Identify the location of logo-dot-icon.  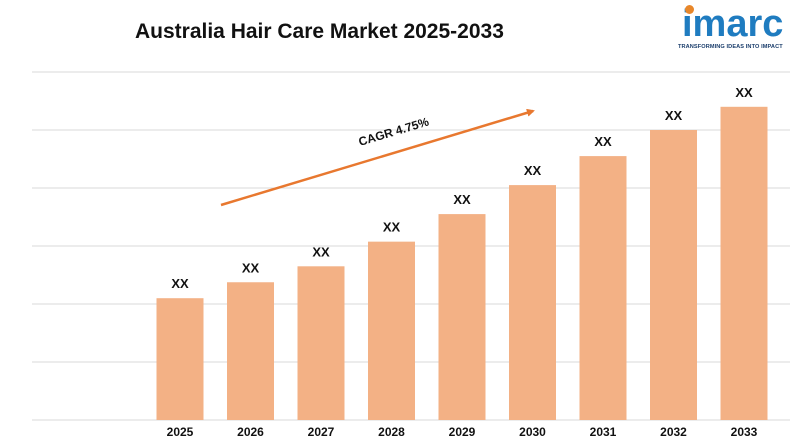
(689, 9).